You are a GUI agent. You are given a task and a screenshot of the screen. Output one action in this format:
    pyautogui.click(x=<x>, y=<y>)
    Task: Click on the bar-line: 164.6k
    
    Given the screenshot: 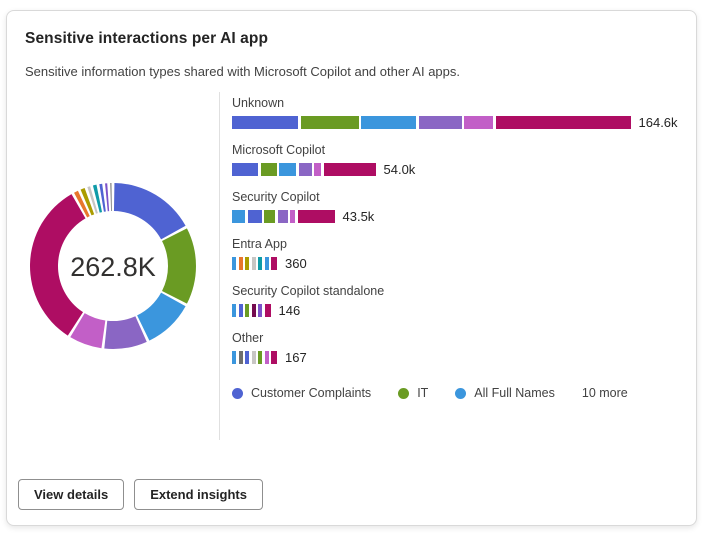 What is the action you would take?
    pyautogui.click(x=459, y=122)
    